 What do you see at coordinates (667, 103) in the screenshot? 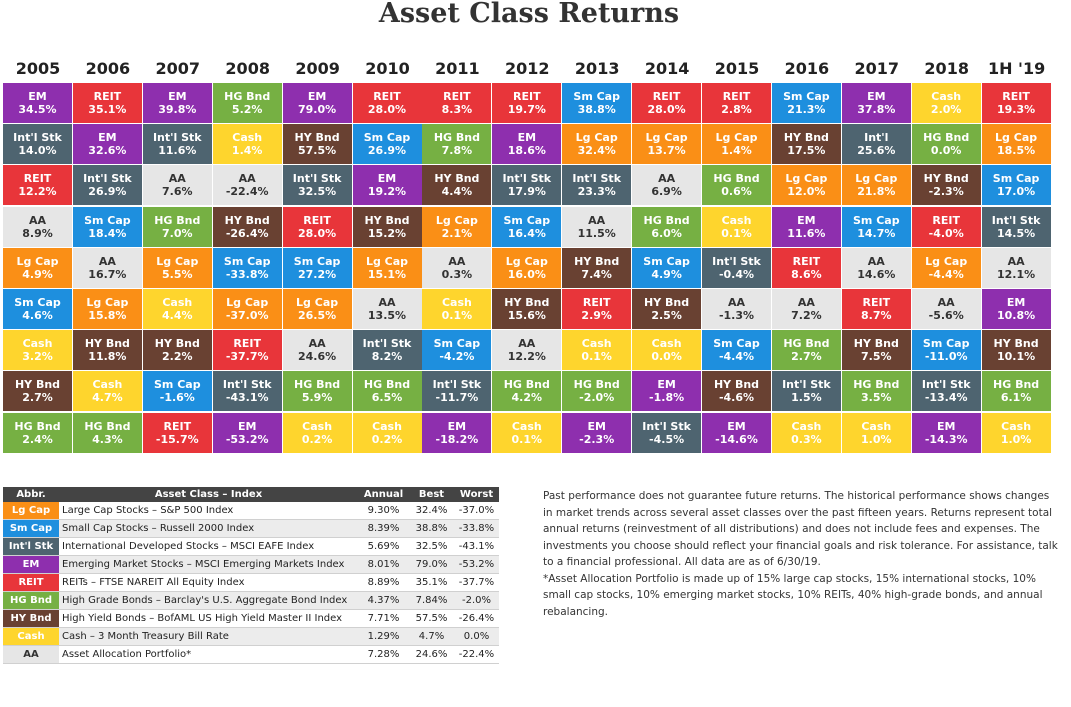
I see `return-cell-2014-reit: REIT 28.0%` at bounding box center [667, 103].